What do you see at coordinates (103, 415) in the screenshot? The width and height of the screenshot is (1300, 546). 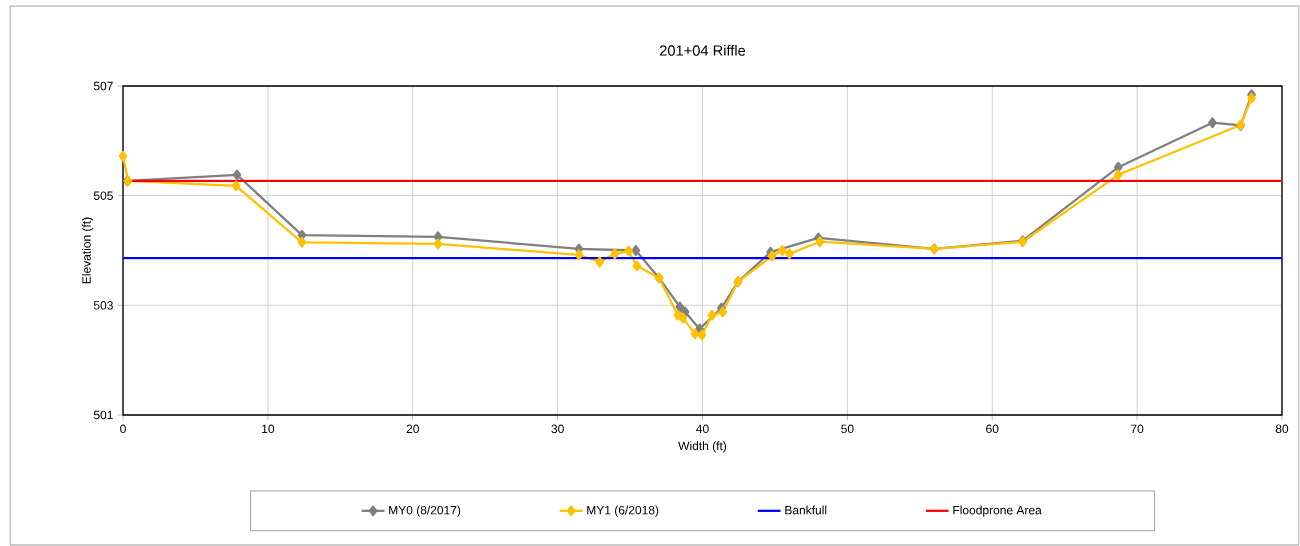 I see `y-tick-label: 501` at bounding box center [103, 415].